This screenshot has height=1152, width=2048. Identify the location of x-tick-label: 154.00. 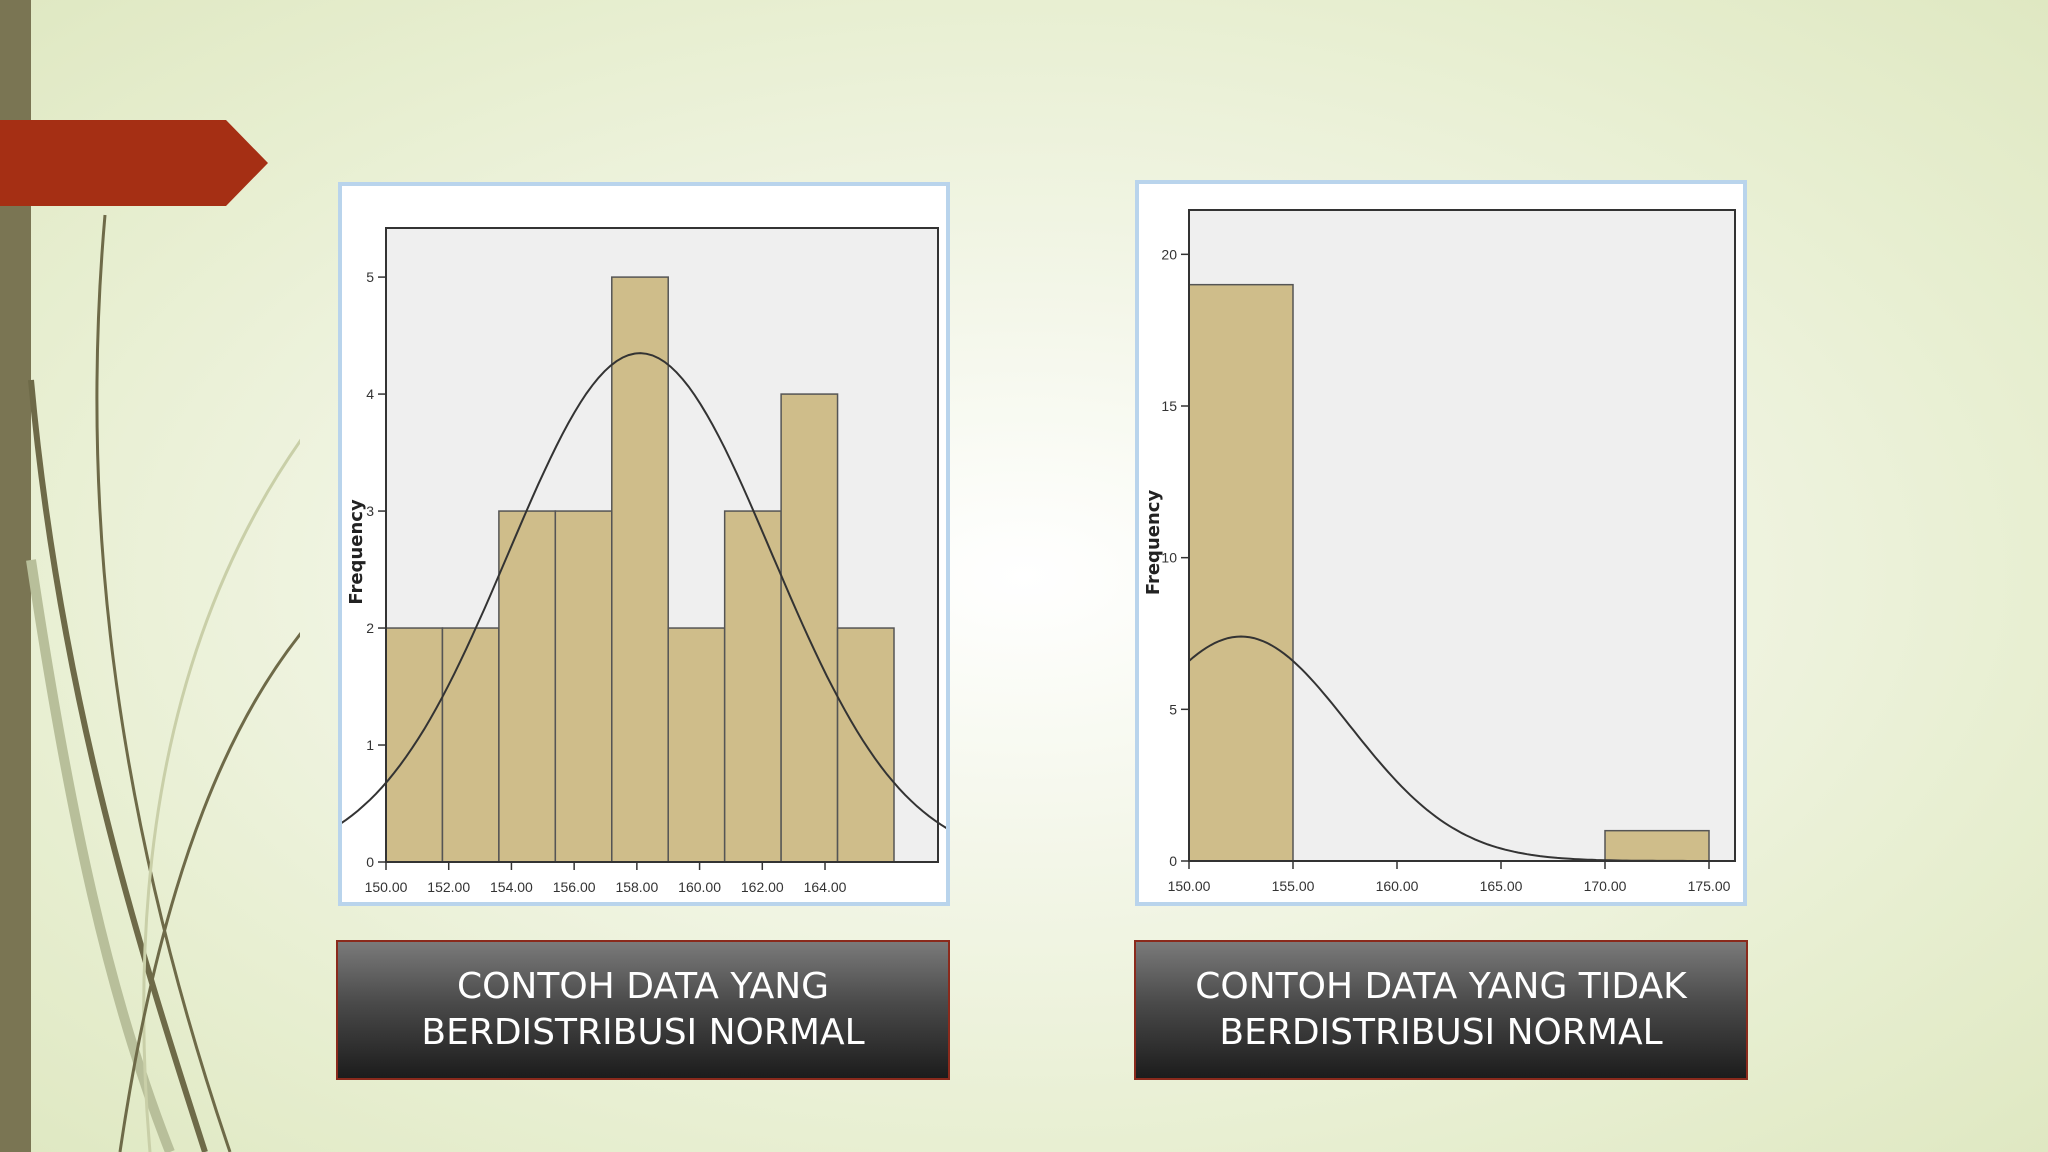
(511, 887).